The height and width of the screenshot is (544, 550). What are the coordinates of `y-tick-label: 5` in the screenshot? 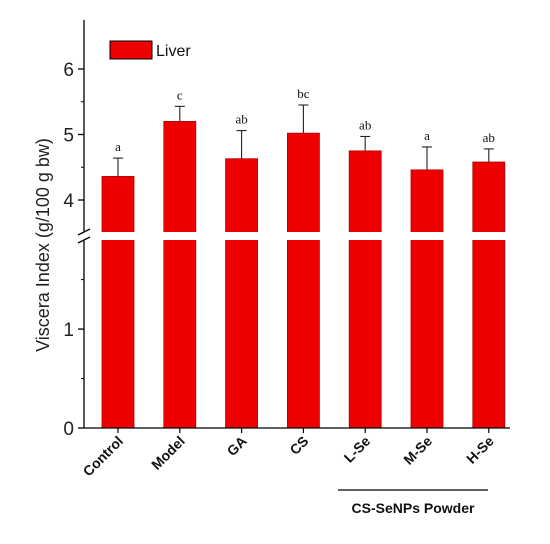 It's located at (68, 136).